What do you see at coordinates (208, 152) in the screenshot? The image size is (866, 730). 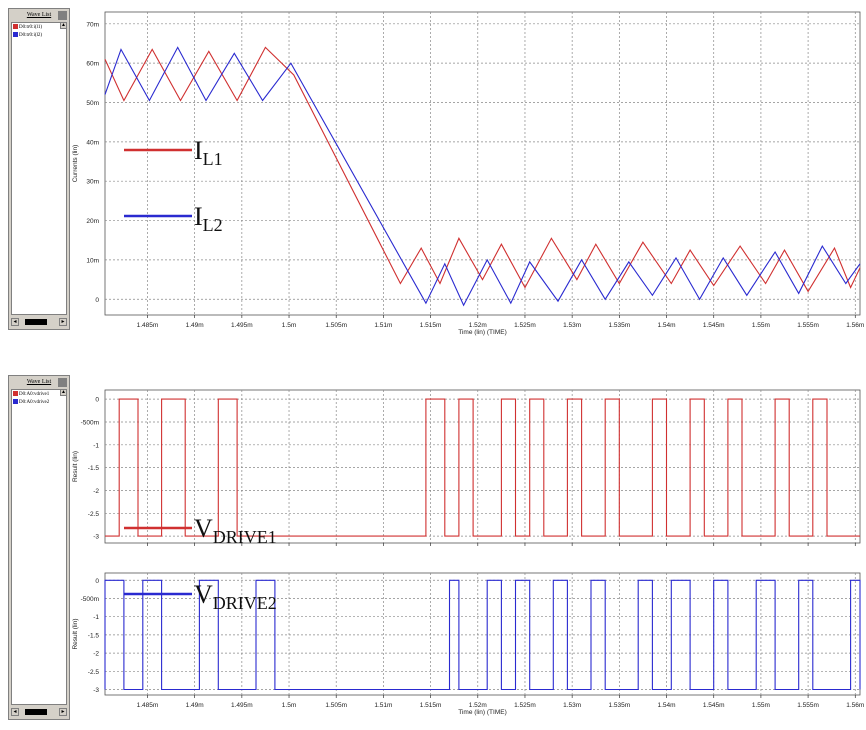 I see `legend-label: IL1` at bounding box center [208, 152].